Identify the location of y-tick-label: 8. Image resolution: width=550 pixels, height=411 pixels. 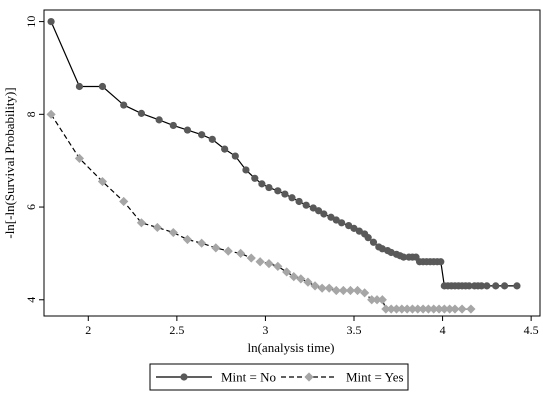
(31, 114).